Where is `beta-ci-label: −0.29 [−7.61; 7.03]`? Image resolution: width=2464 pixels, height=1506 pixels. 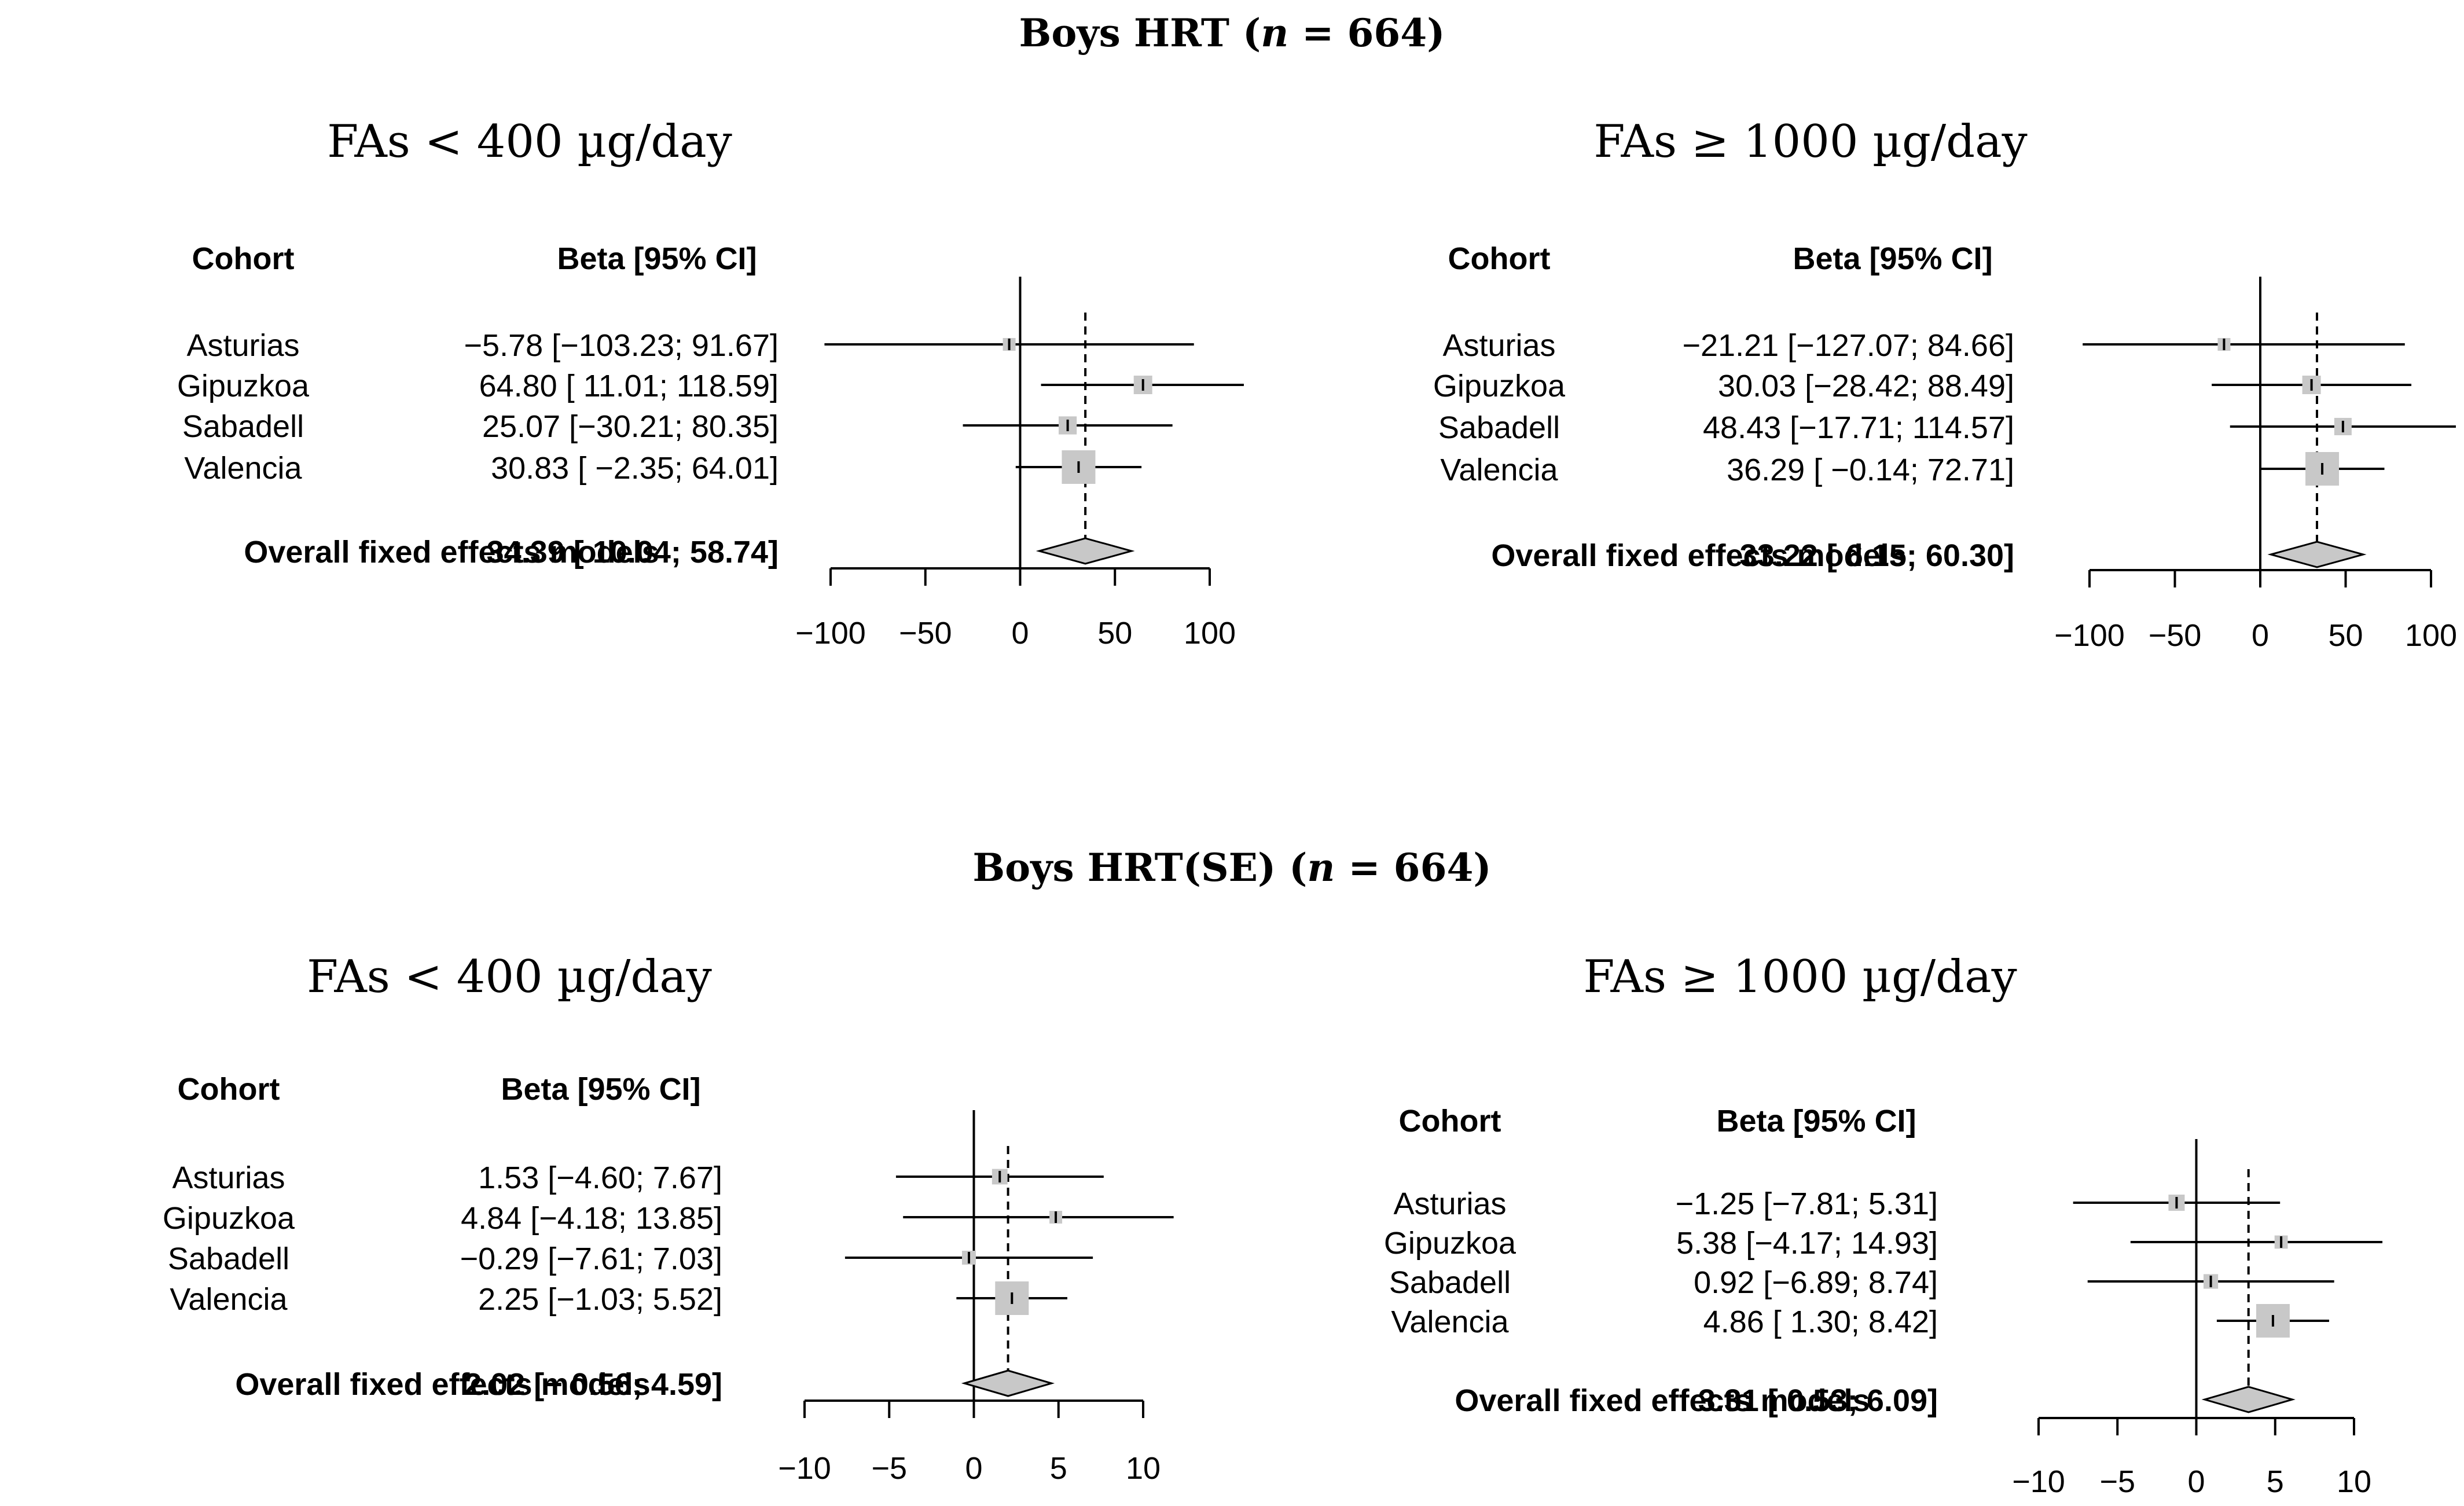
beta-ci-label: −0.29 [−7.61; 7.03] is located at coordinates (591, 1258).